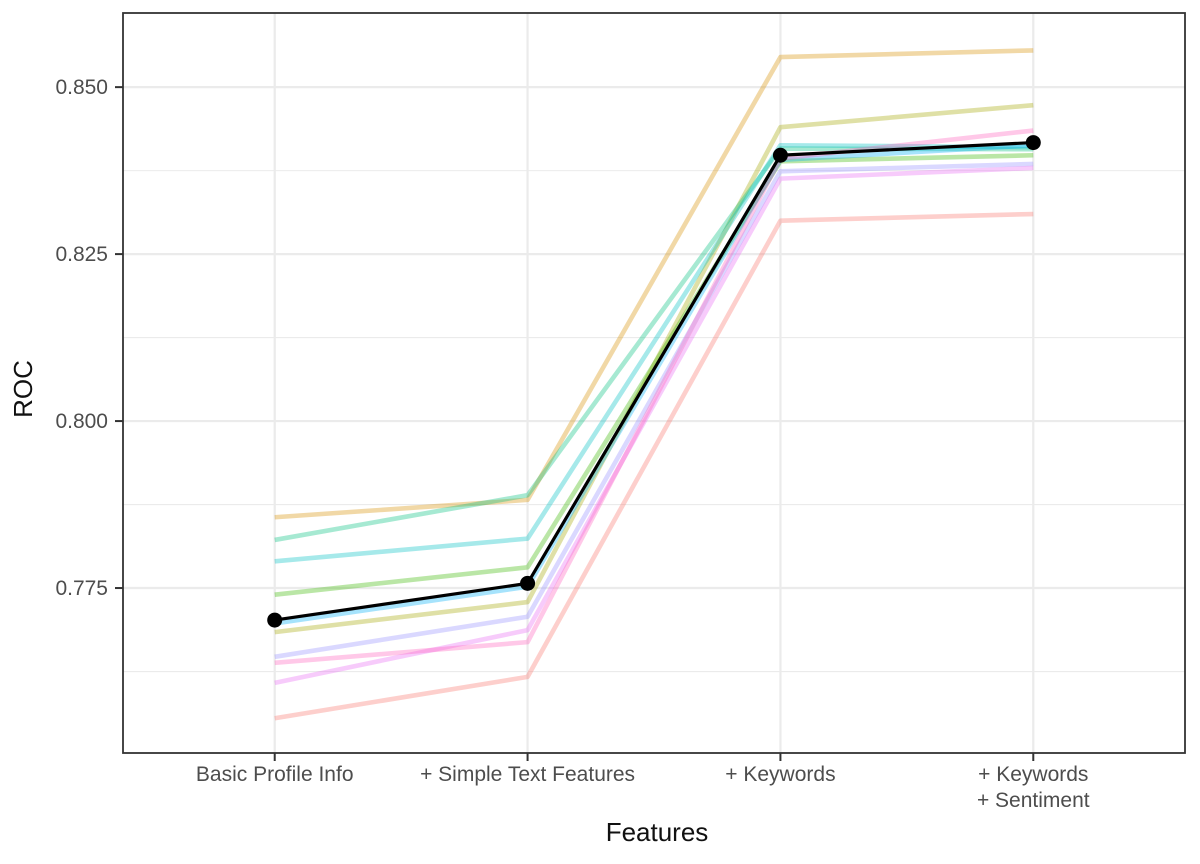 Image resolution: width=1200 pixels, height=864 pixels. I want to click on x-tick-label-line: Basic Profile Info, so click(275, 774).